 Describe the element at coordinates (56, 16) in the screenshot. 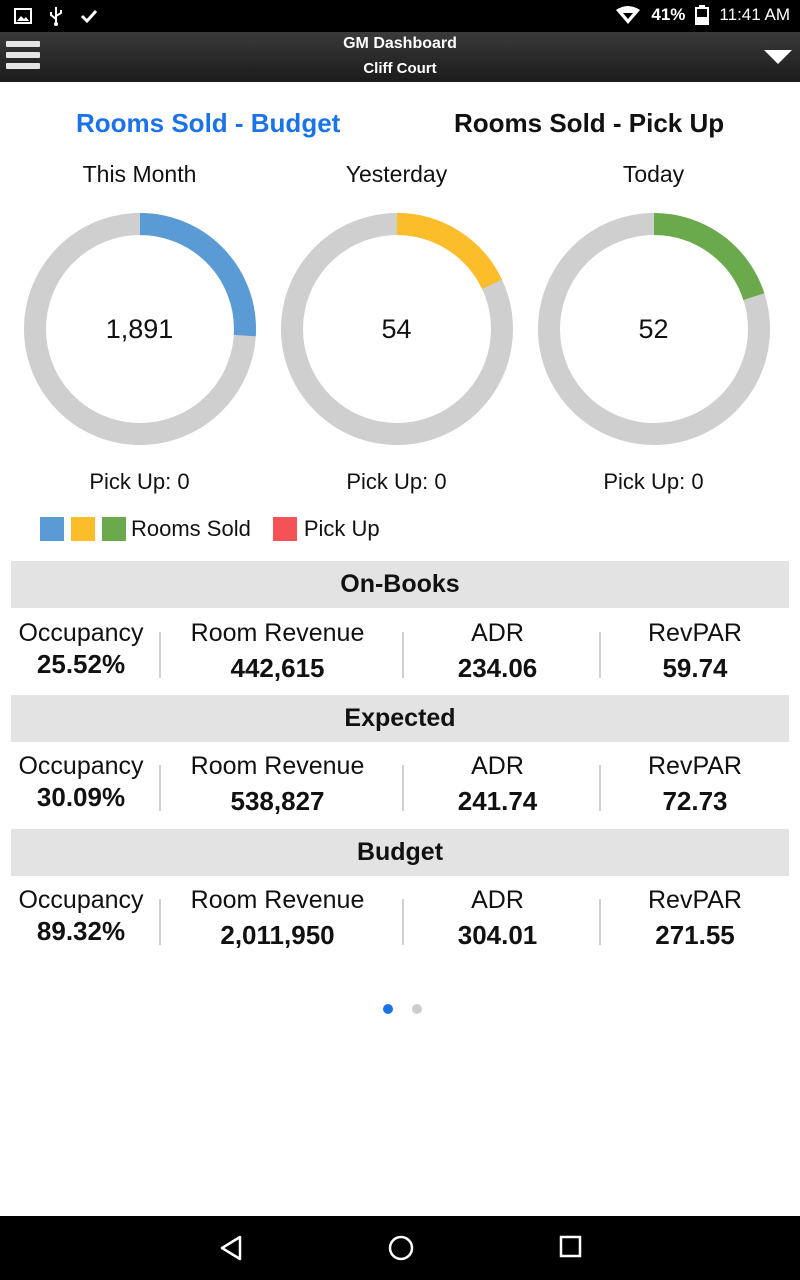

I see `usb-icon` at that location.